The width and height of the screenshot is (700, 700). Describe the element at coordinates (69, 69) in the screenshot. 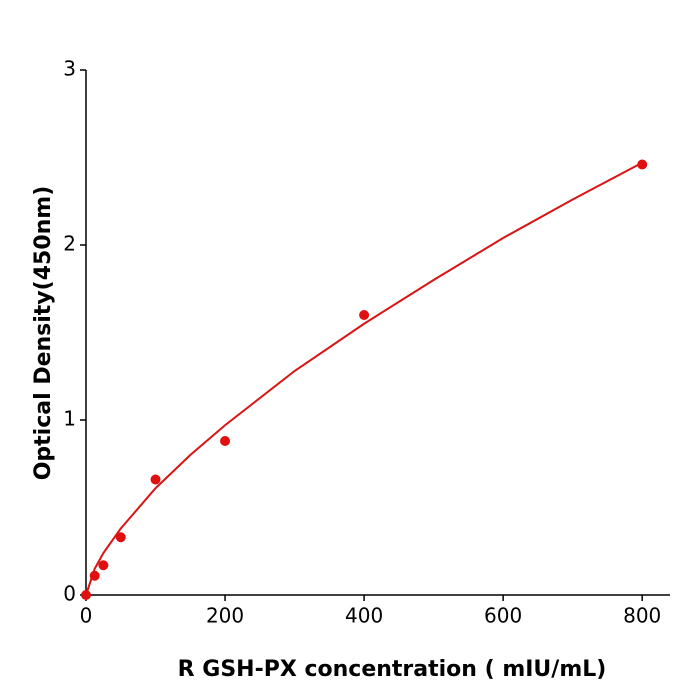

I see `y-tick-label: 3` at that location.